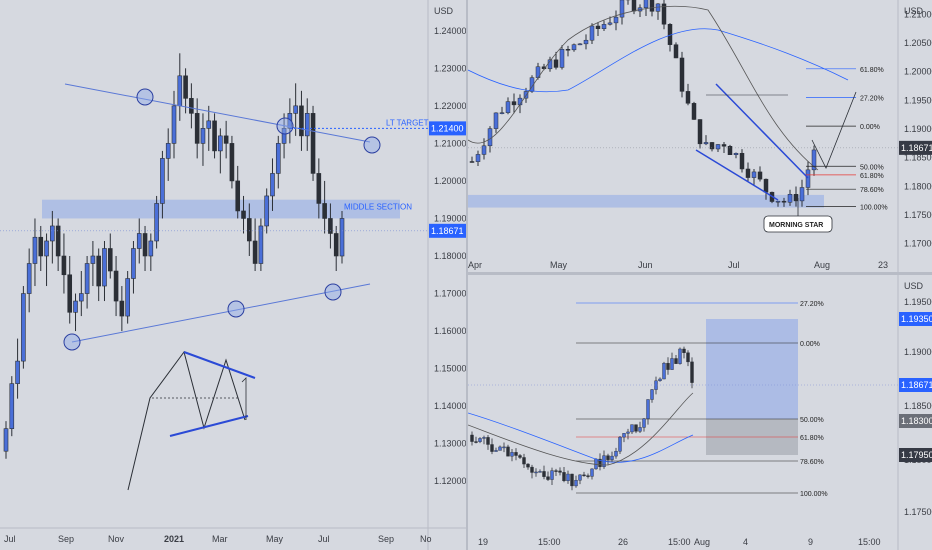  I want to click on tr-fib-label: 100.00%, so click(874, 207).